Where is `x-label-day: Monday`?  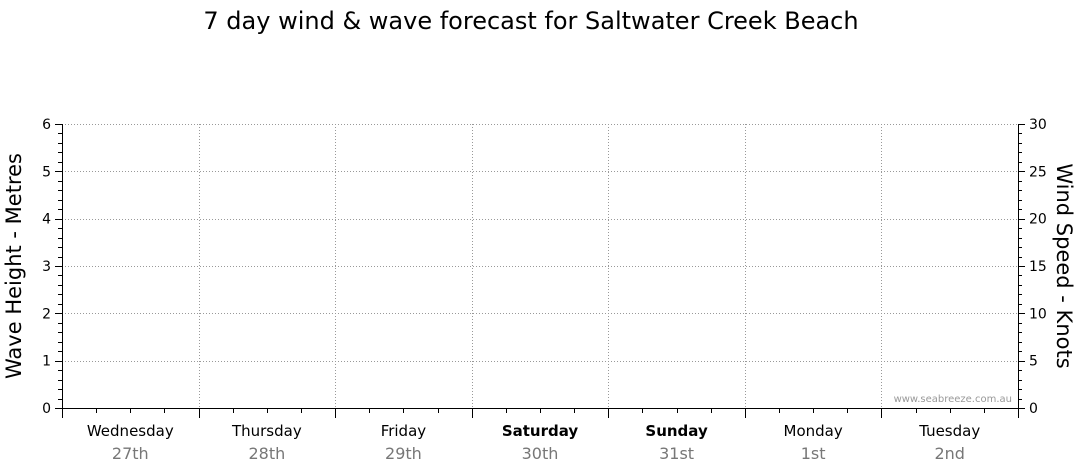 x-label-day: Monday is located at coordinates (813, 431).